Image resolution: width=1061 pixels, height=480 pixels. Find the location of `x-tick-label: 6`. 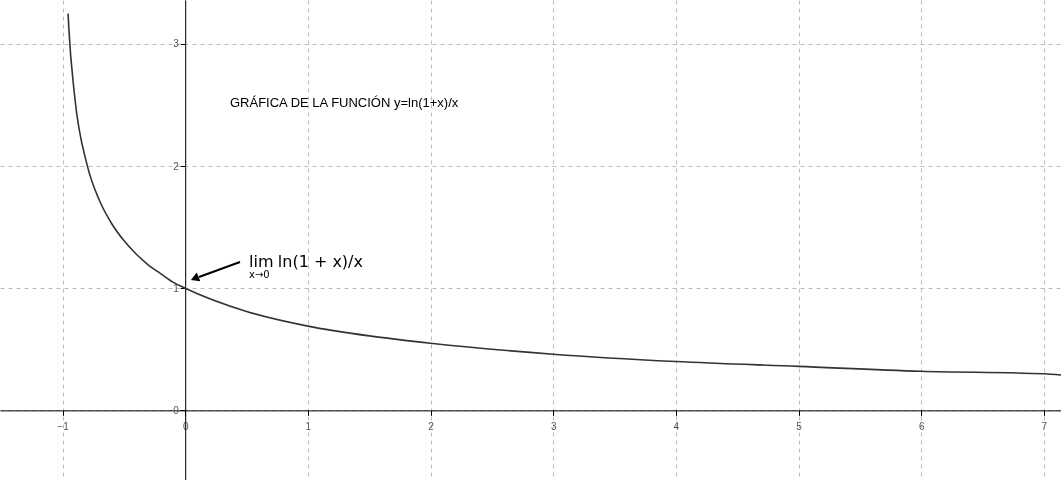

x-tick-label: 6 is located at coordinates (921, 426).